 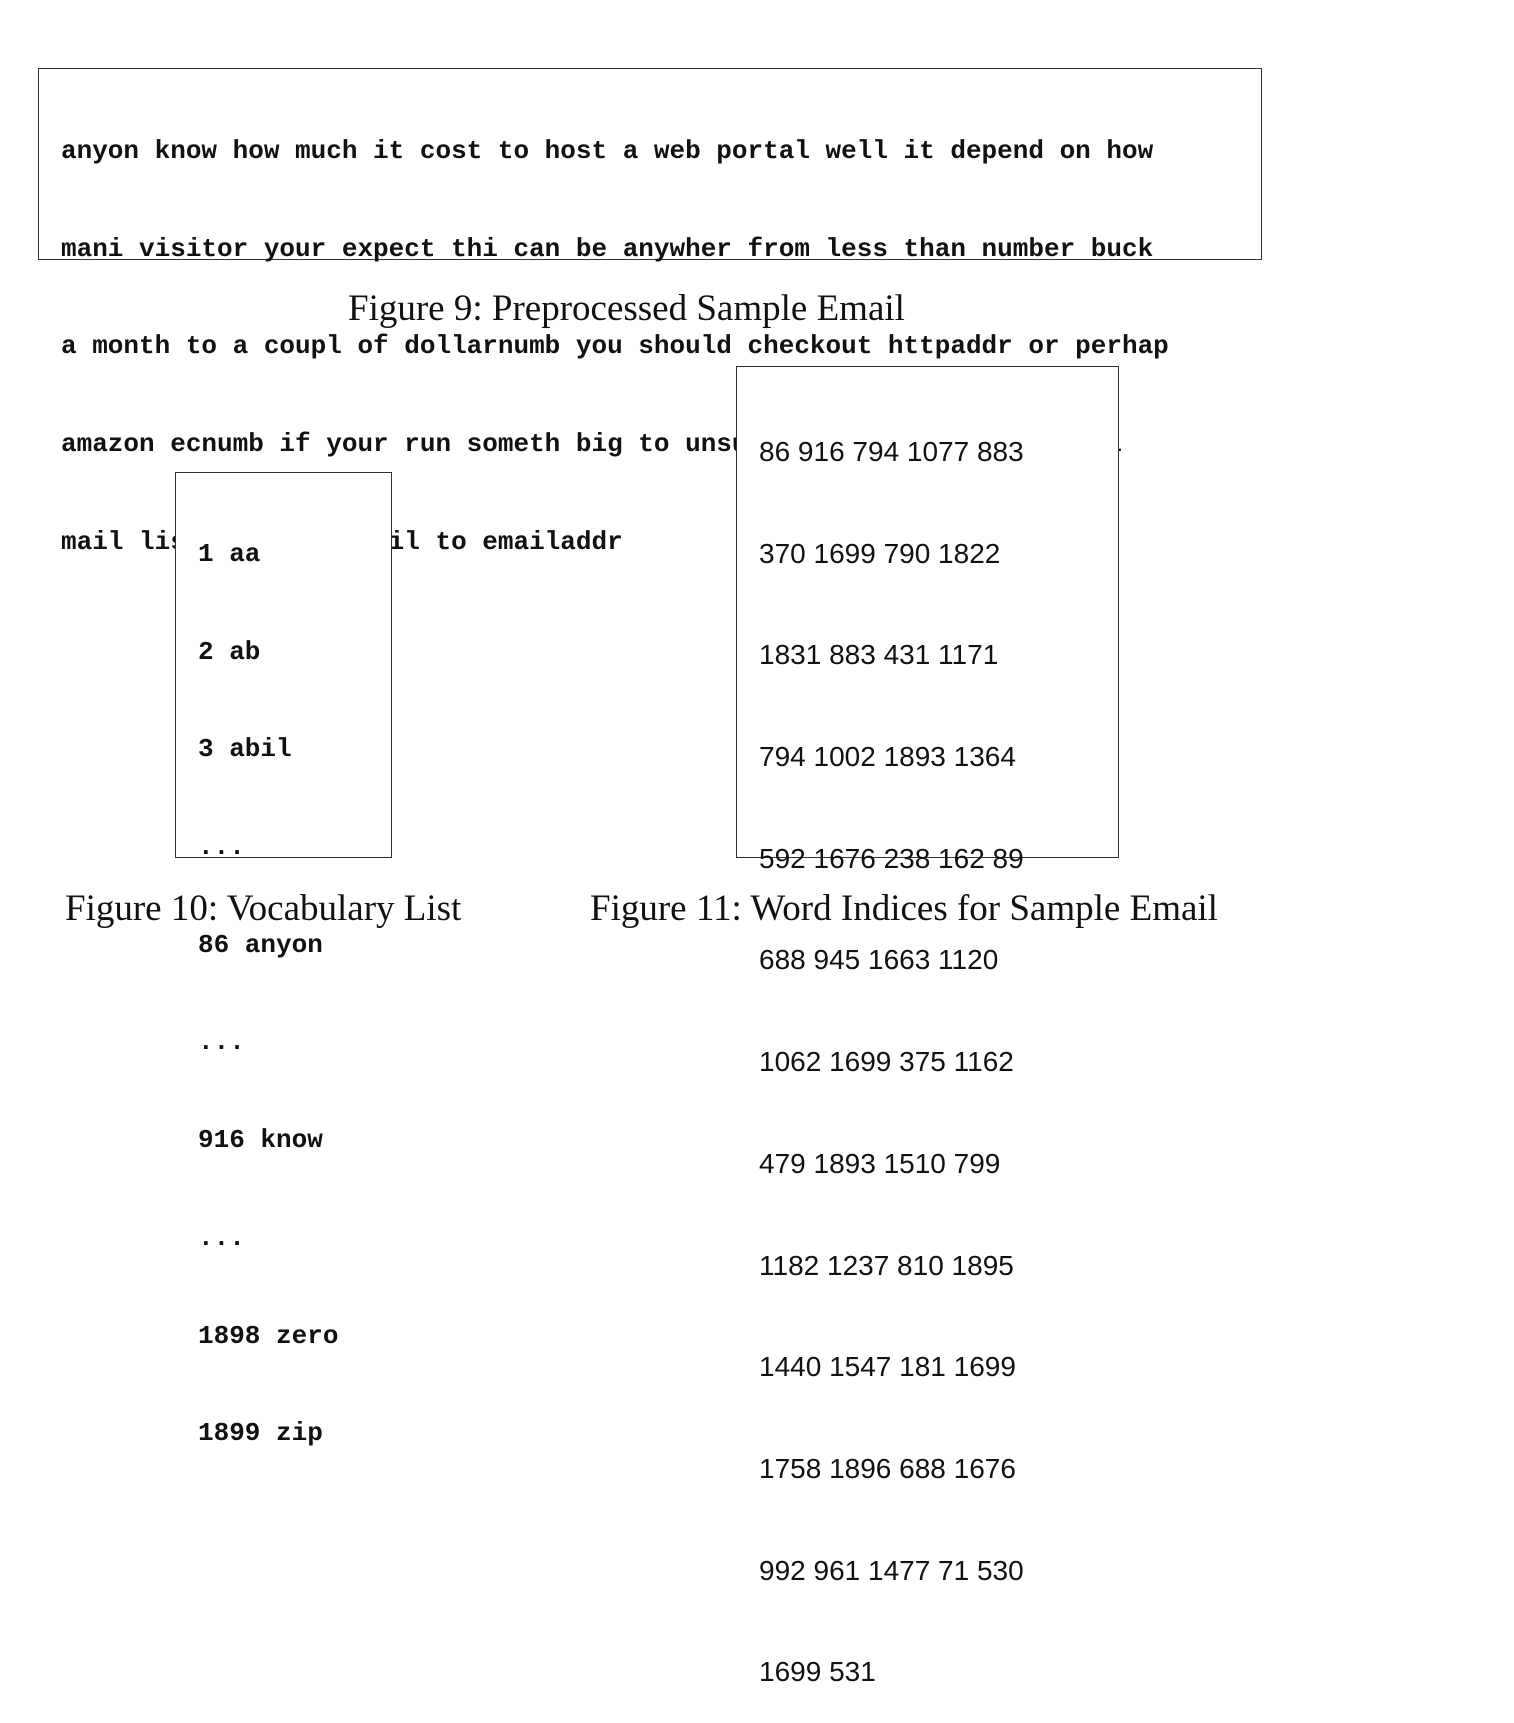 I want to click on vocab-entry: 3 abil, so click(x=245, y=749).